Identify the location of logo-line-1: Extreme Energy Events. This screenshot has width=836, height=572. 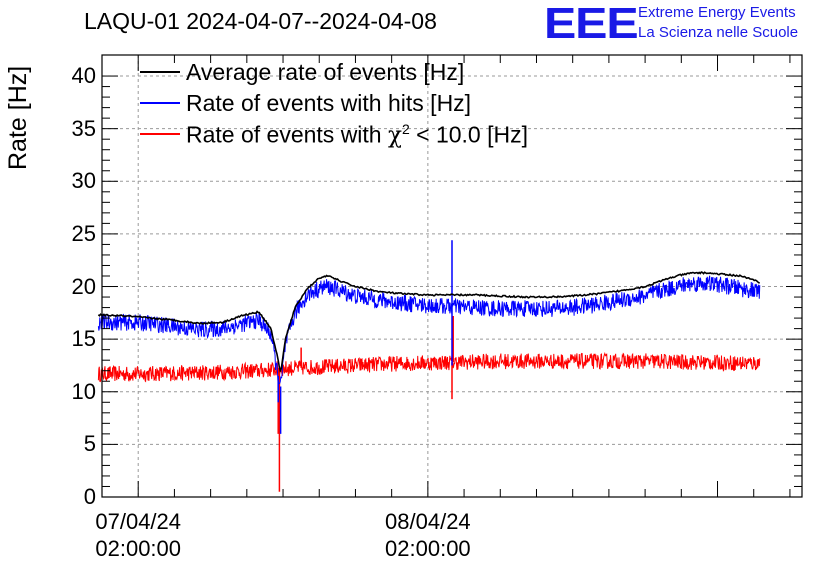
(717, 12).